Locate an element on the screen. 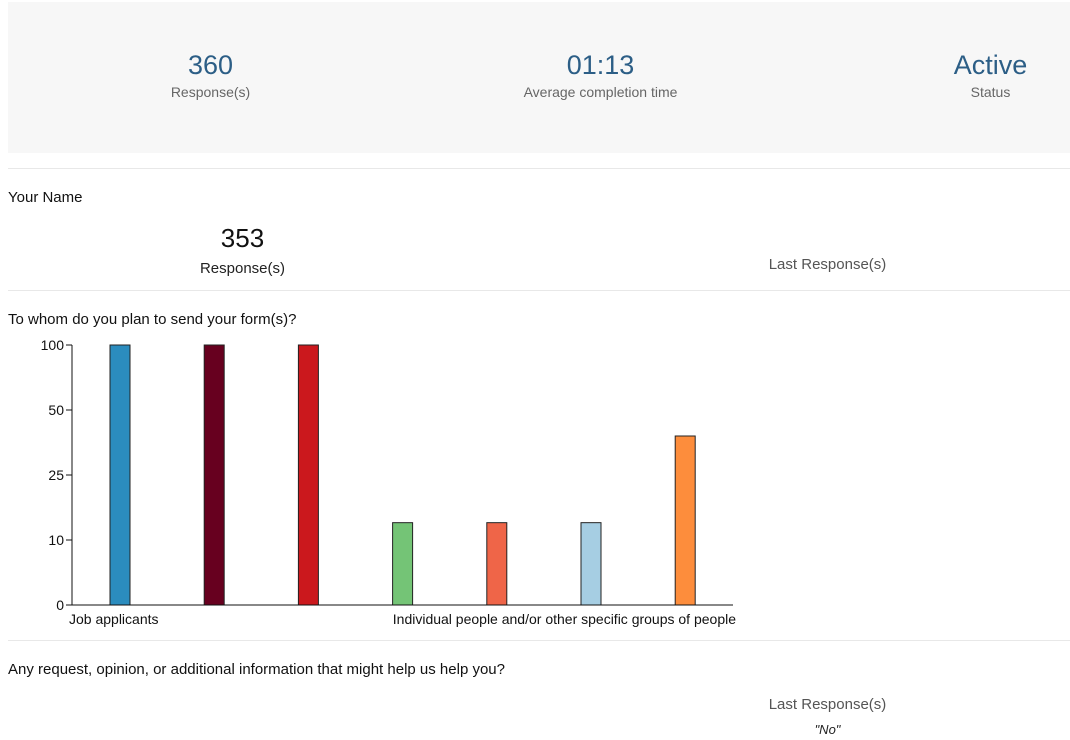 Image resolution: width=1070 pixels, height=740 pixels. question-response-count: 353 is located at coordinates (242, 238).